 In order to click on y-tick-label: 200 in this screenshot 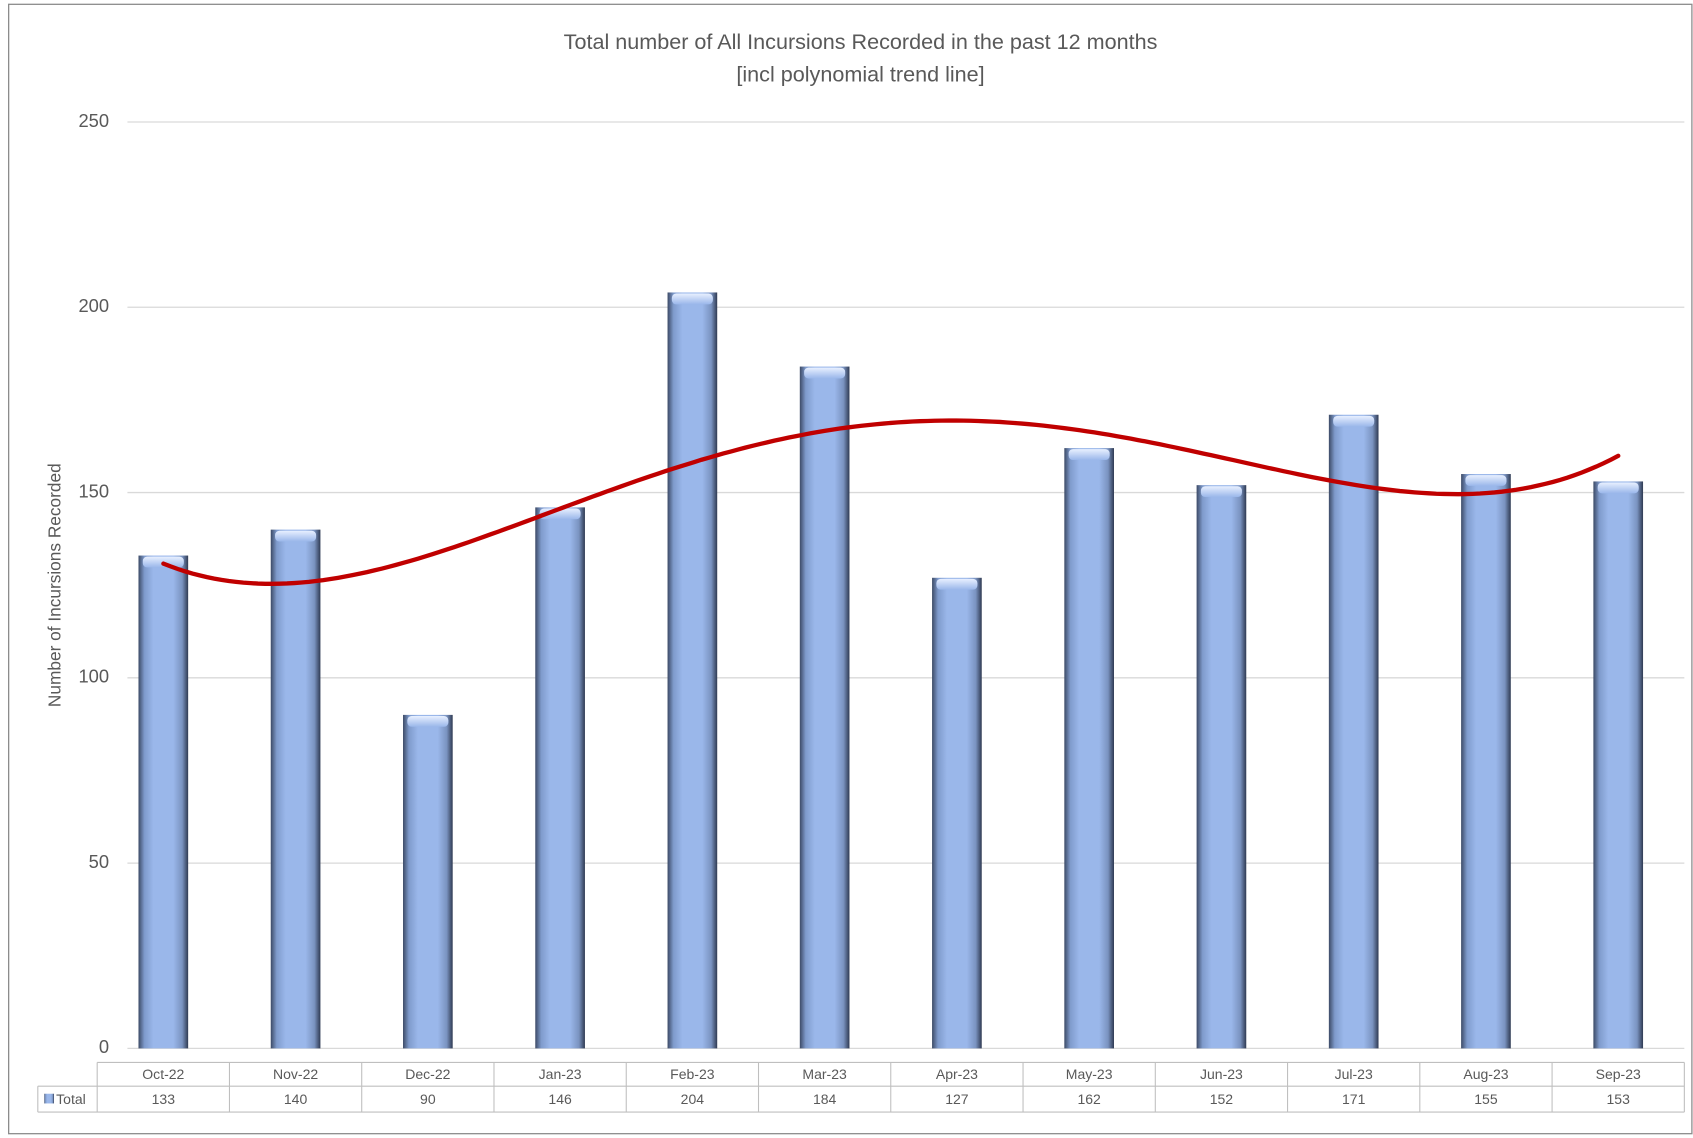, I will do `click(93, 305)`.